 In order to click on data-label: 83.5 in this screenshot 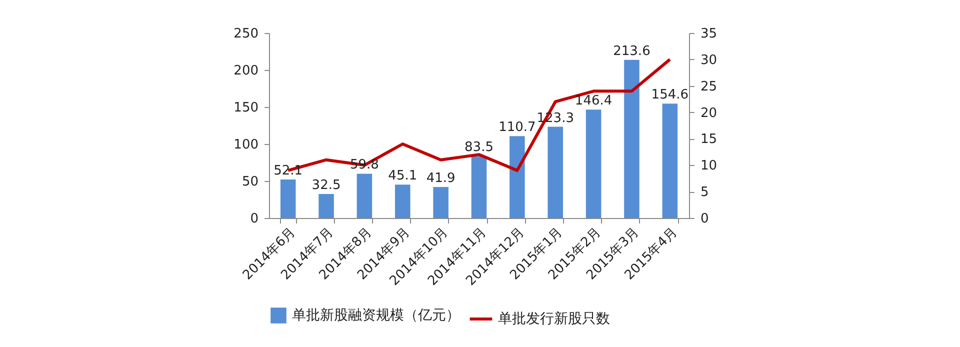, I will do `click(479, 148)`.